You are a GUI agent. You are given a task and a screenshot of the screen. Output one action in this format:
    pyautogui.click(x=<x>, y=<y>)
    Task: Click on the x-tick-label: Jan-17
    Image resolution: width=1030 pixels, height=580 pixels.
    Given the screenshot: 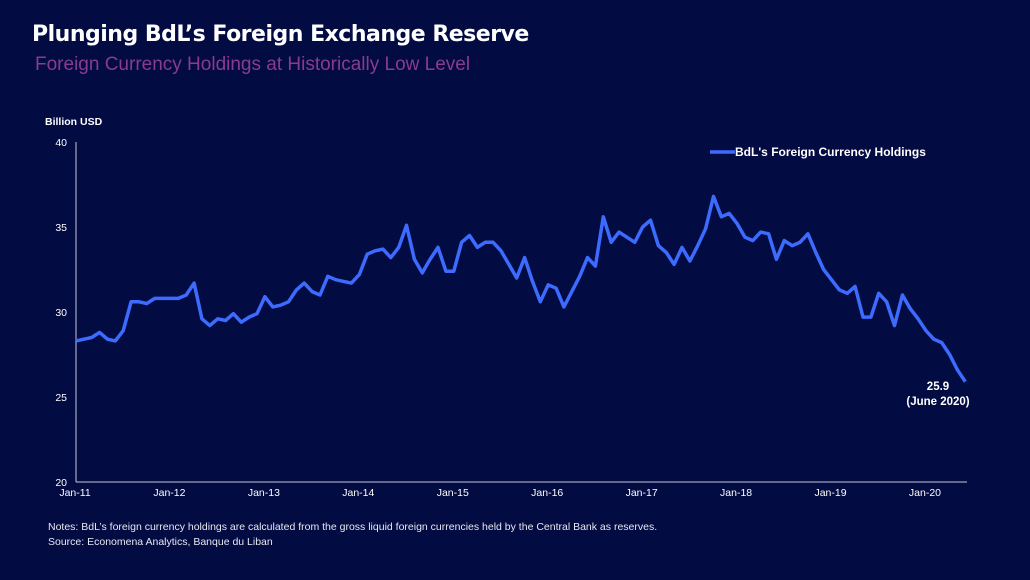 What is the action you would take?
    pyautogui.click(x=642, y=493)
    